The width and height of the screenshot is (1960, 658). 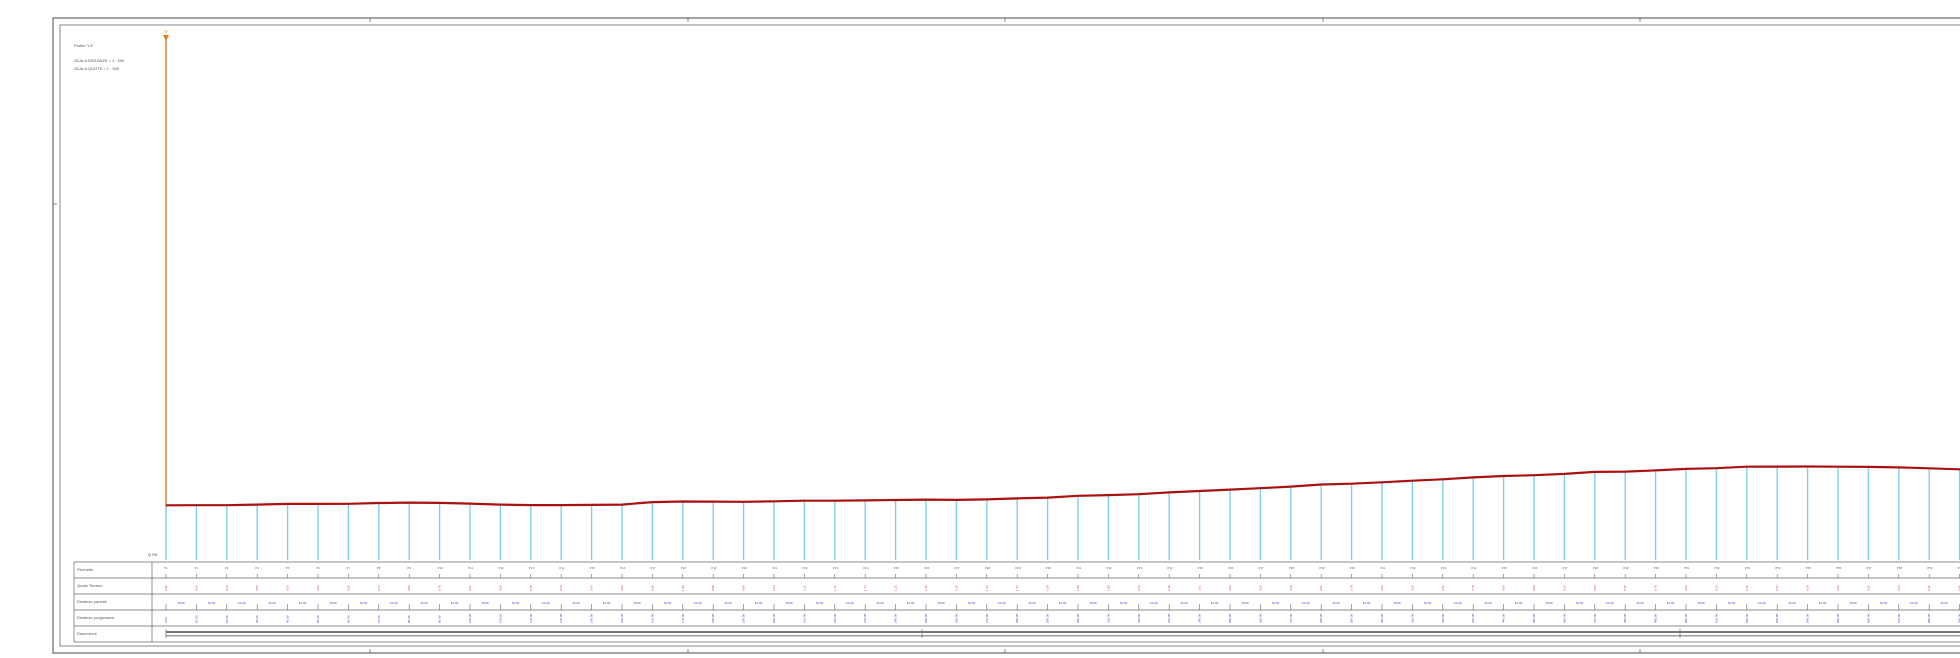 I want to click on elevation-value: 3.96, so click(x=1382, y=588).